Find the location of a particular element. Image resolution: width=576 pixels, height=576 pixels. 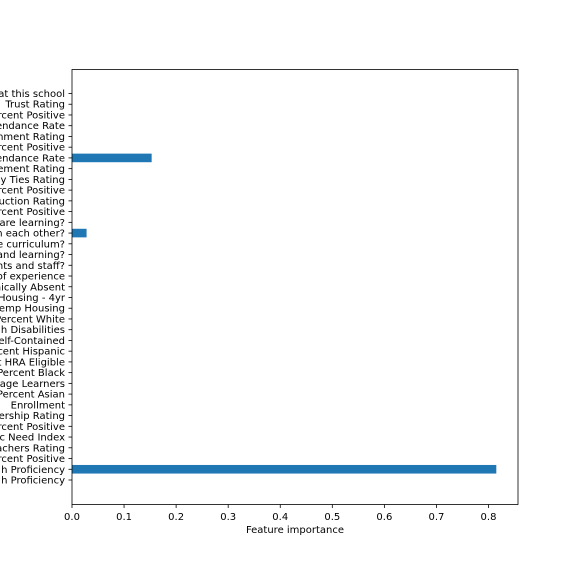

y-tick-label: uction Rating is located at coordinates (32, 201).